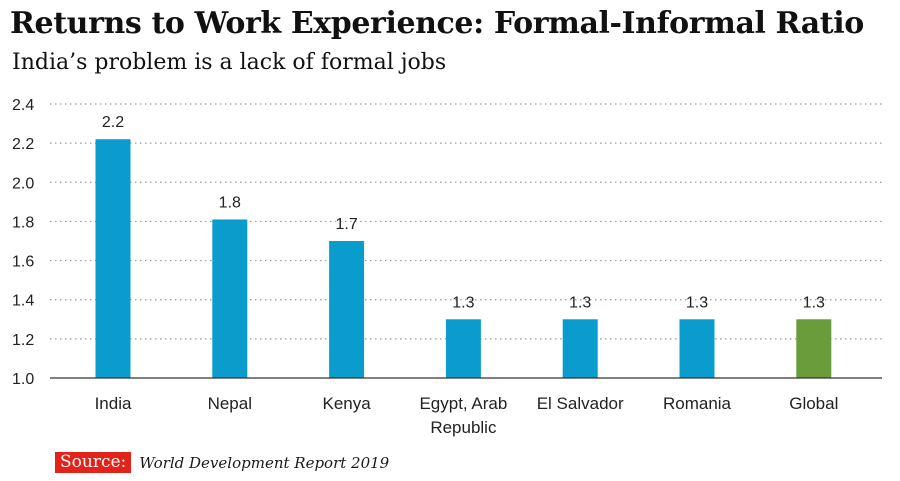 Image resolution: width=900 pixels, height=481 pixels. I want to click on x-tick-label: Republic, so click(463, 427).